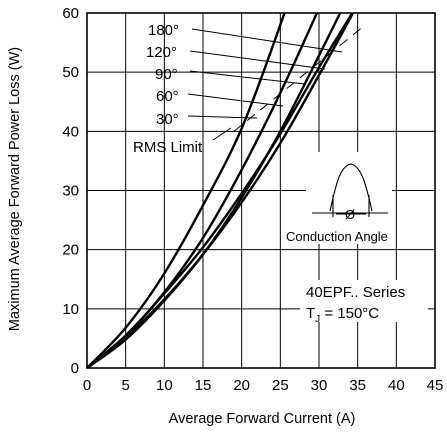 The width and height of the screenshot is (447, 434). What do you see at coordinates (241, 385) in the screenshot?
I see `x-tick-label: 20` at bounding box center [241, 385].